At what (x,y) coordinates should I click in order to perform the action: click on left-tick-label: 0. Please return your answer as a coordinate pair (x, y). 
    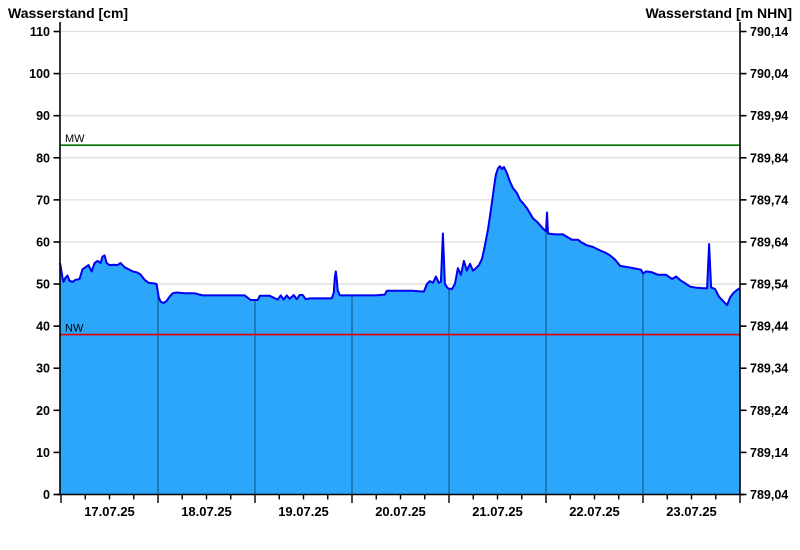
    Looking at the image, I should click on (46, 495).